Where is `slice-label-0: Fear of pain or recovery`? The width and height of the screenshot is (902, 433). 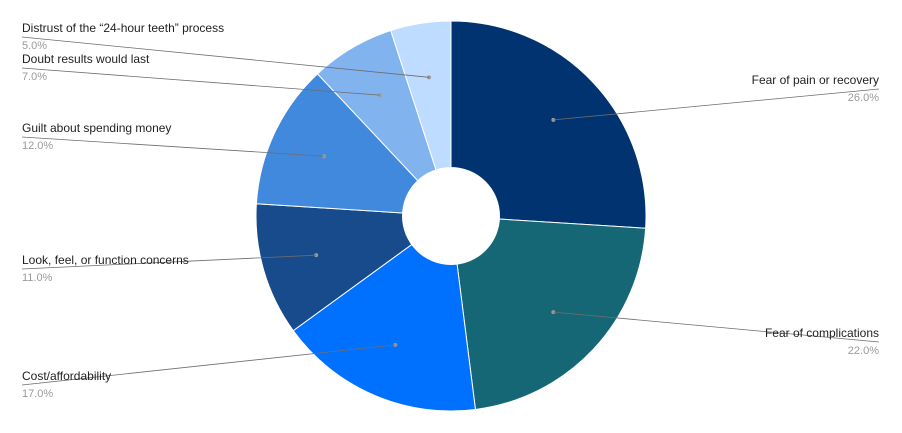
slice-label-0: Fear of pain or recovery is located at coordinates (815, 80).